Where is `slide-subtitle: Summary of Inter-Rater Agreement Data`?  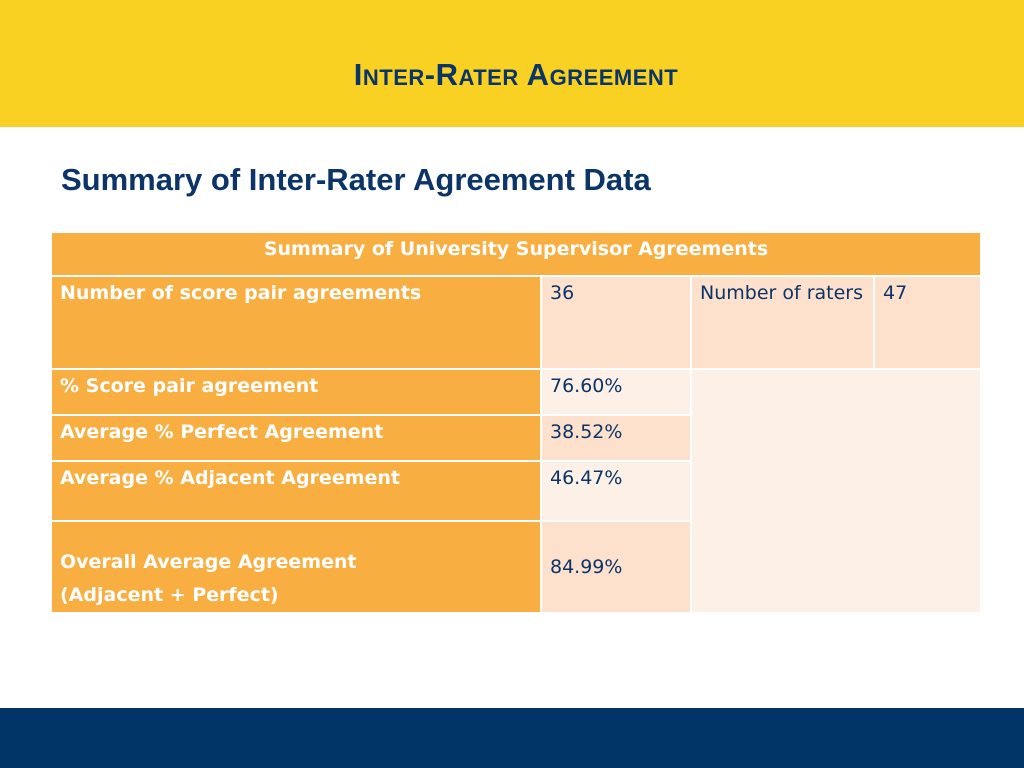 slide-subtitle: Summary of Inter-Rater Agreement Data is located at coordinates (356, 179).